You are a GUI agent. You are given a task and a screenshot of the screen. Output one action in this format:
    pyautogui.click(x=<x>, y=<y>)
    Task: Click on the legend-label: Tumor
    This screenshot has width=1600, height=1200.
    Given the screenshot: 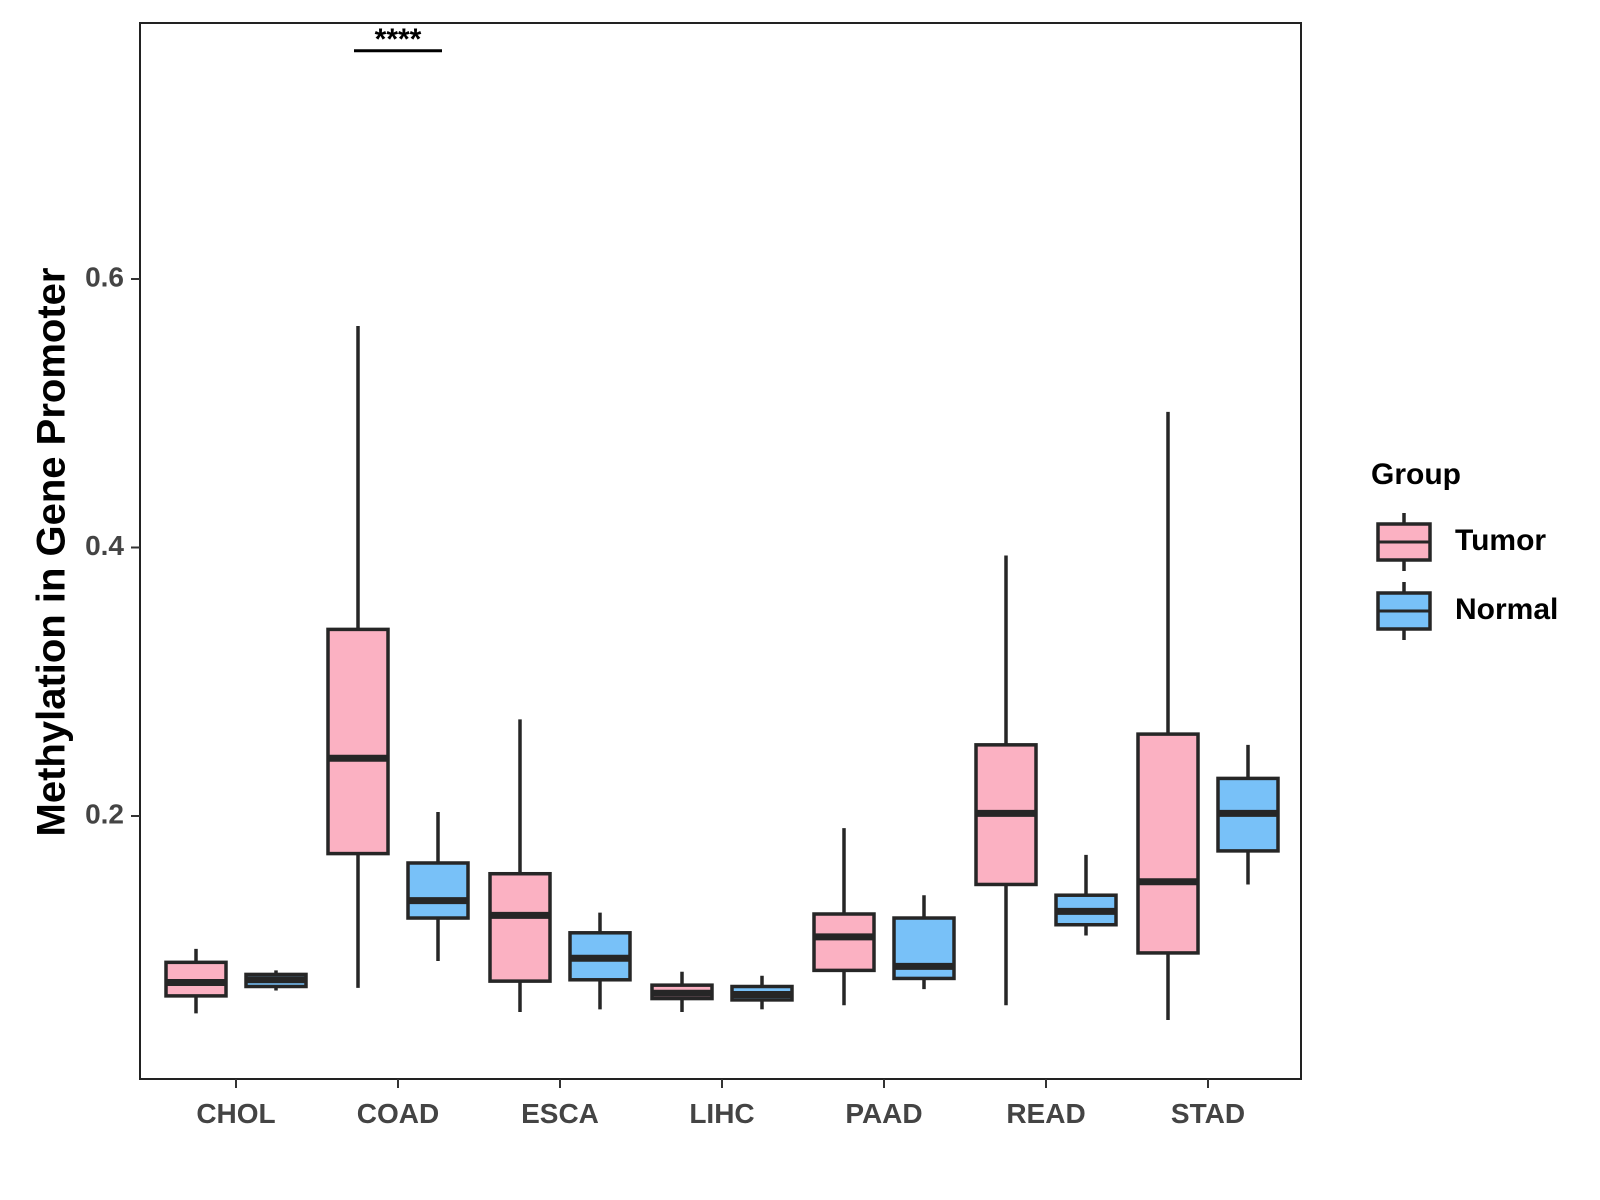 What is the action you would take?
    pyautogui.click(x=1500, y=540)
    